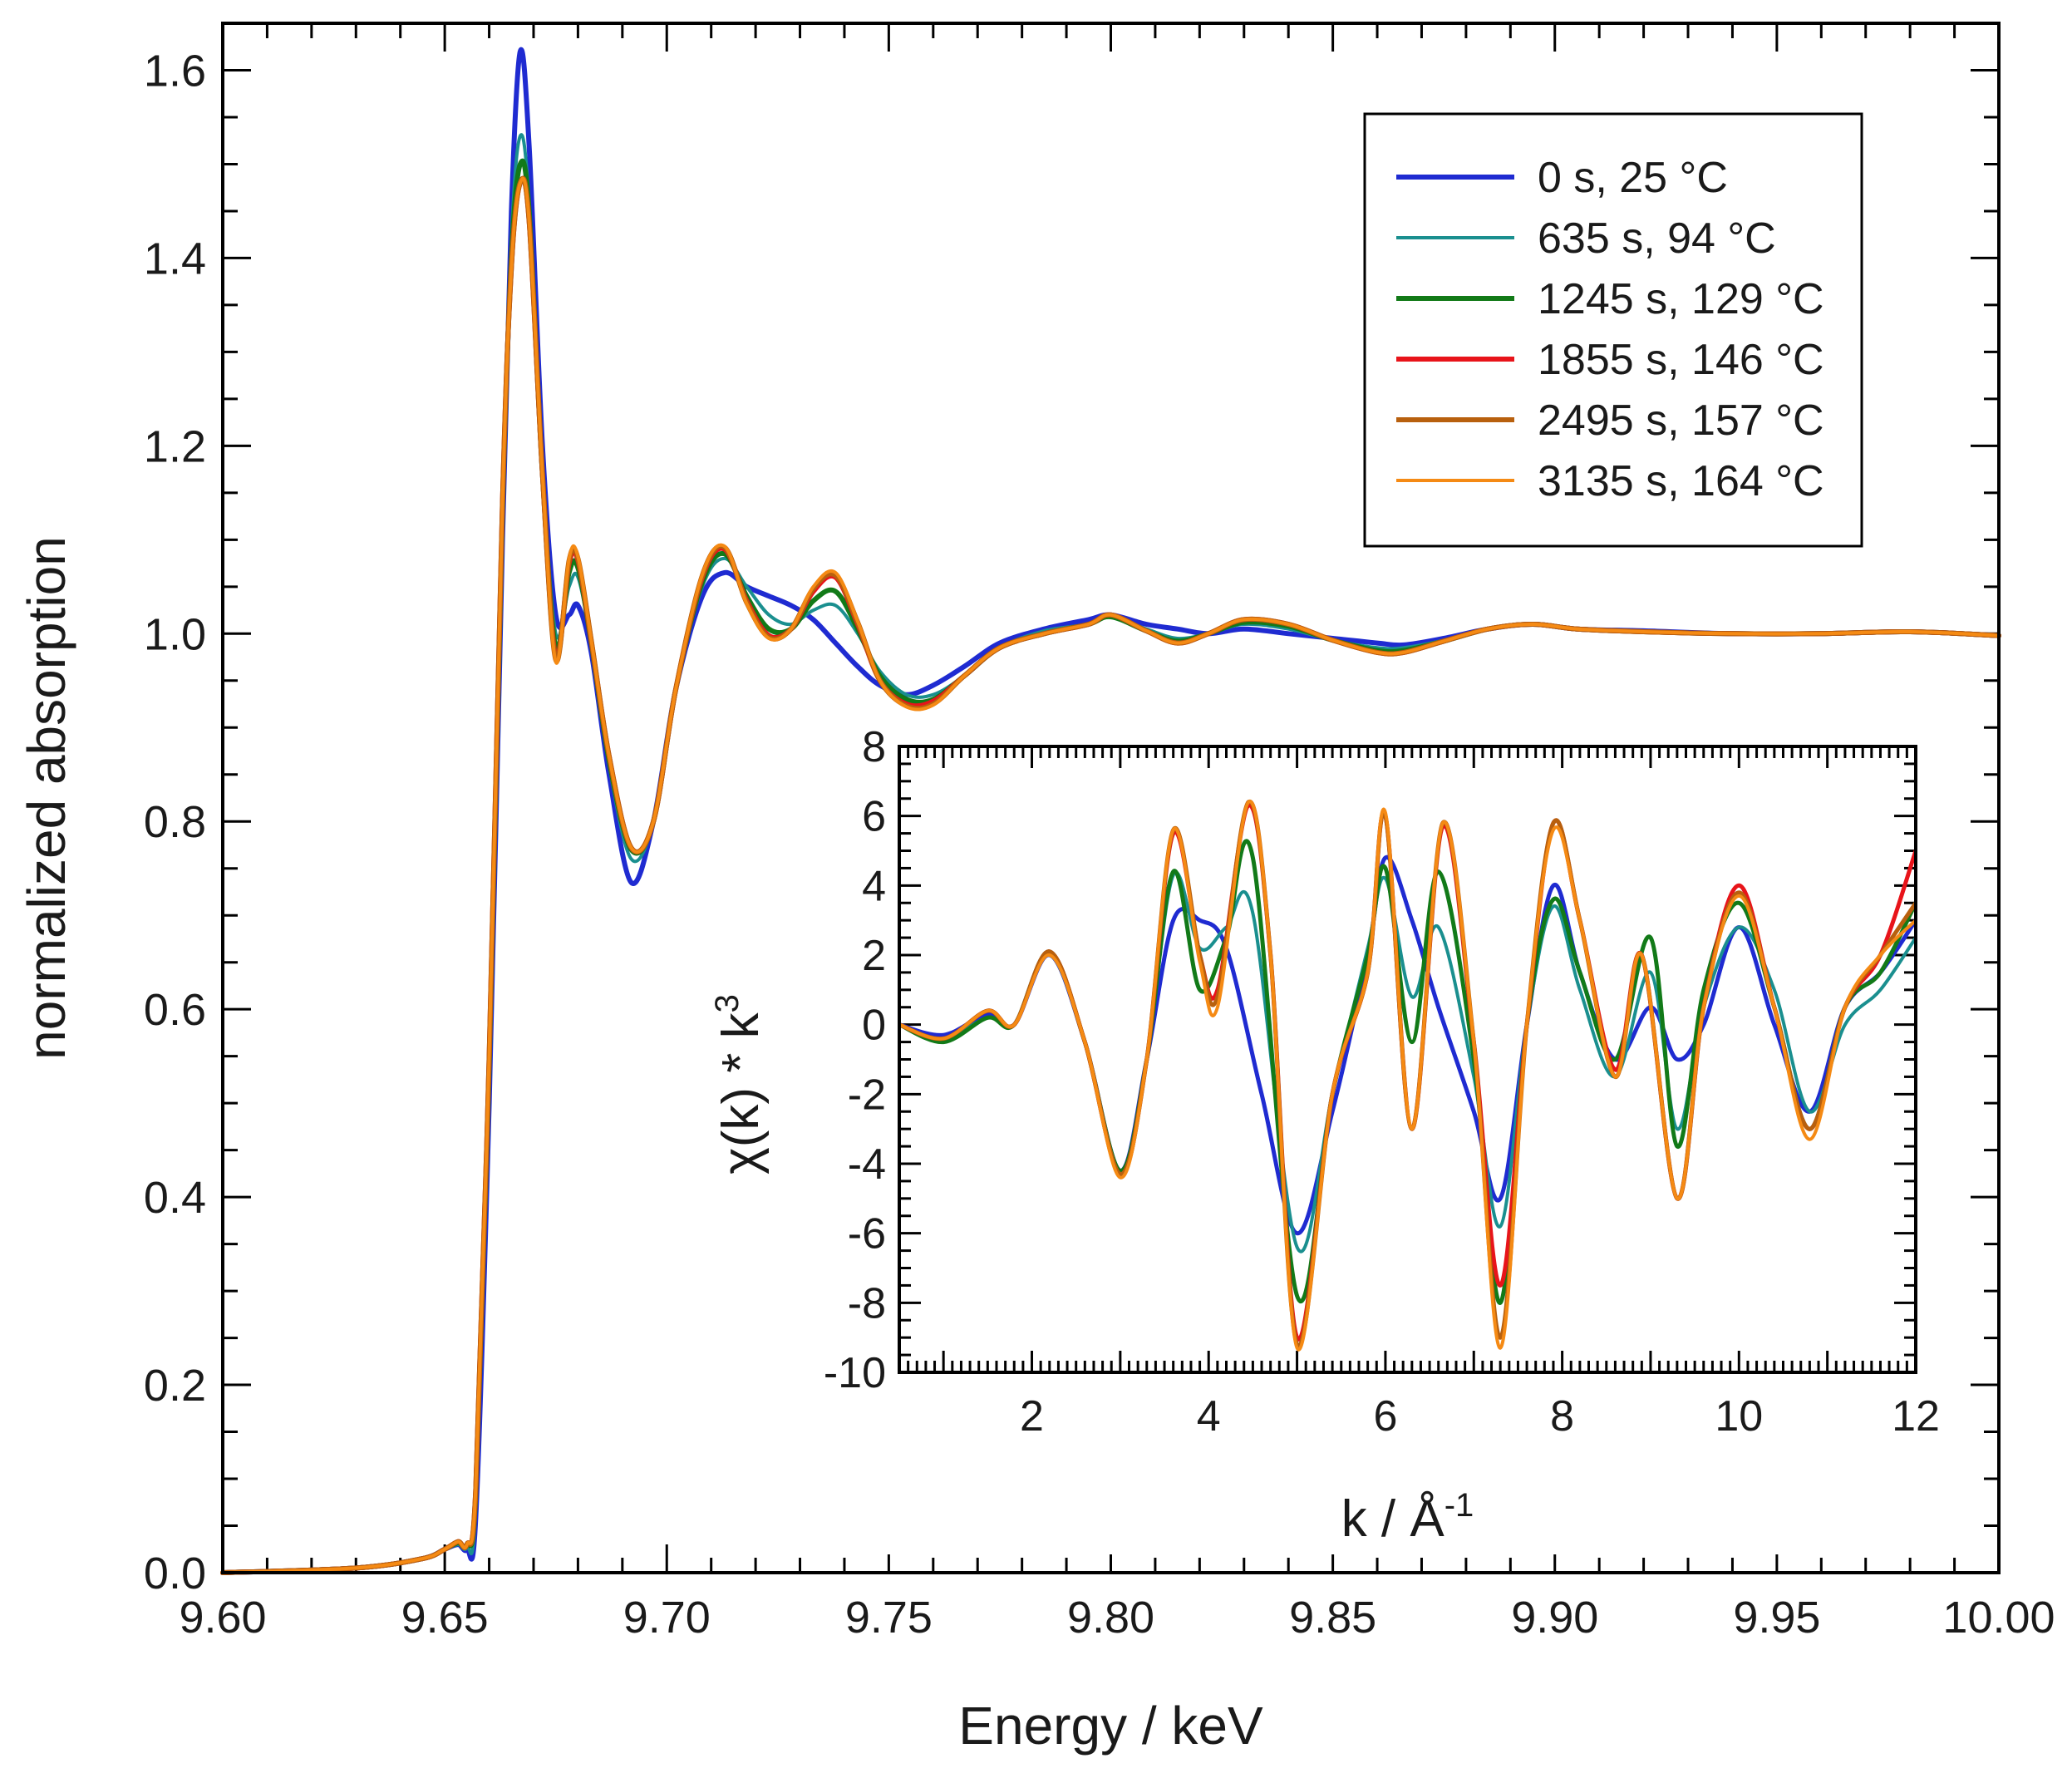 This screenshot has height=1773, width=2072. I want to click on inset-x-tick-label: 4, so click(1209, 1416).